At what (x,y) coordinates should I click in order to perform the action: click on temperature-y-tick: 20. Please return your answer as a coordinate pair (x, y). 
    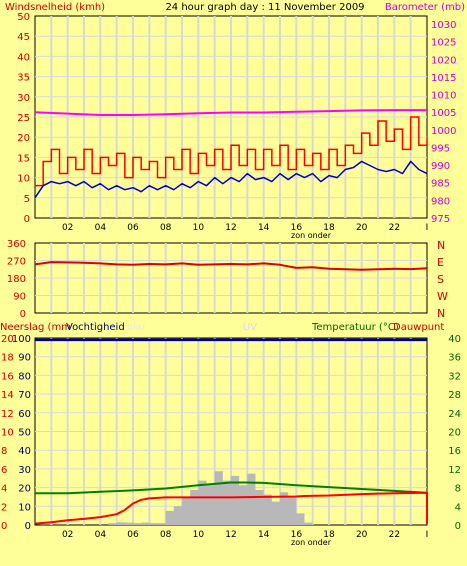
    Looking at the image, I should click on (454, 433).